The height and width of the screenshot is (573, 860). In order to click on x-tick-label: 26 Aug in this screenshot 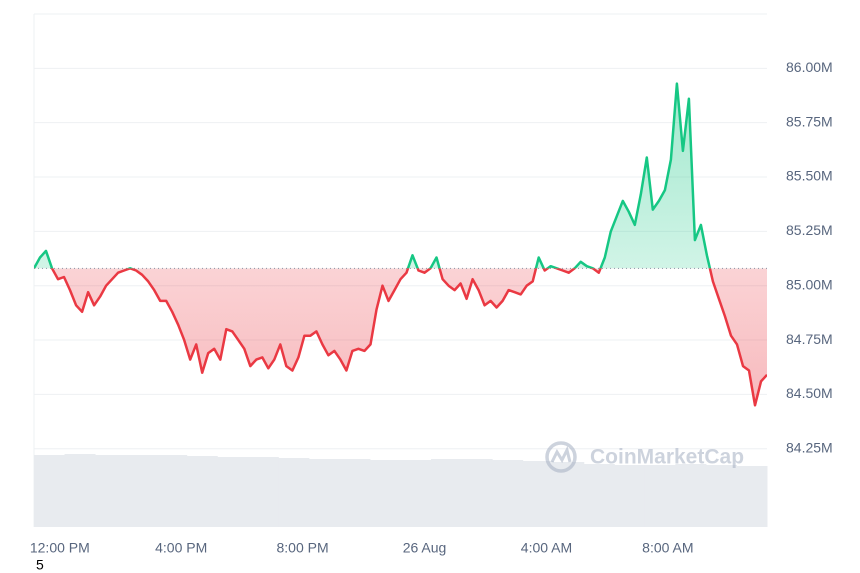, I will do `click(425, 548)`.